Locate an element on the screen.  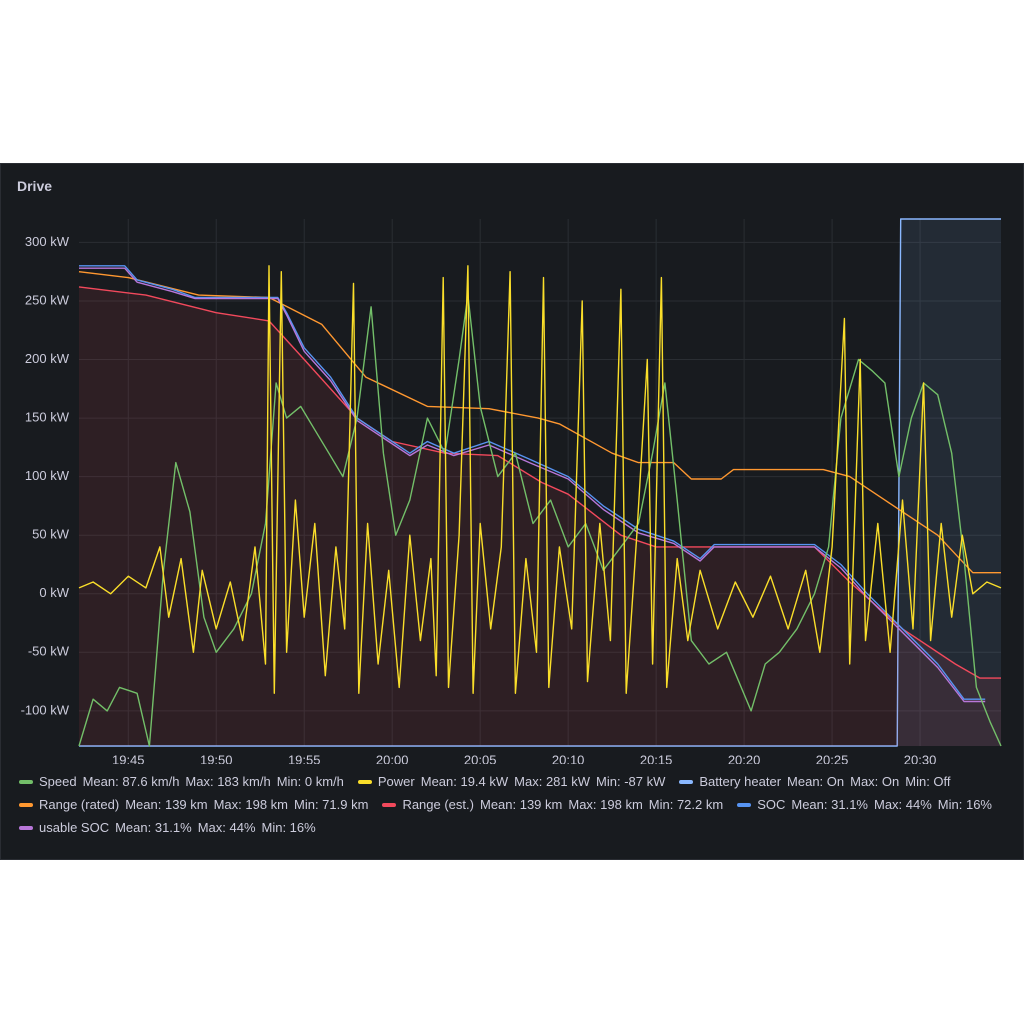
y-tick-label: 150 kW is located at coordinates (47, 417).